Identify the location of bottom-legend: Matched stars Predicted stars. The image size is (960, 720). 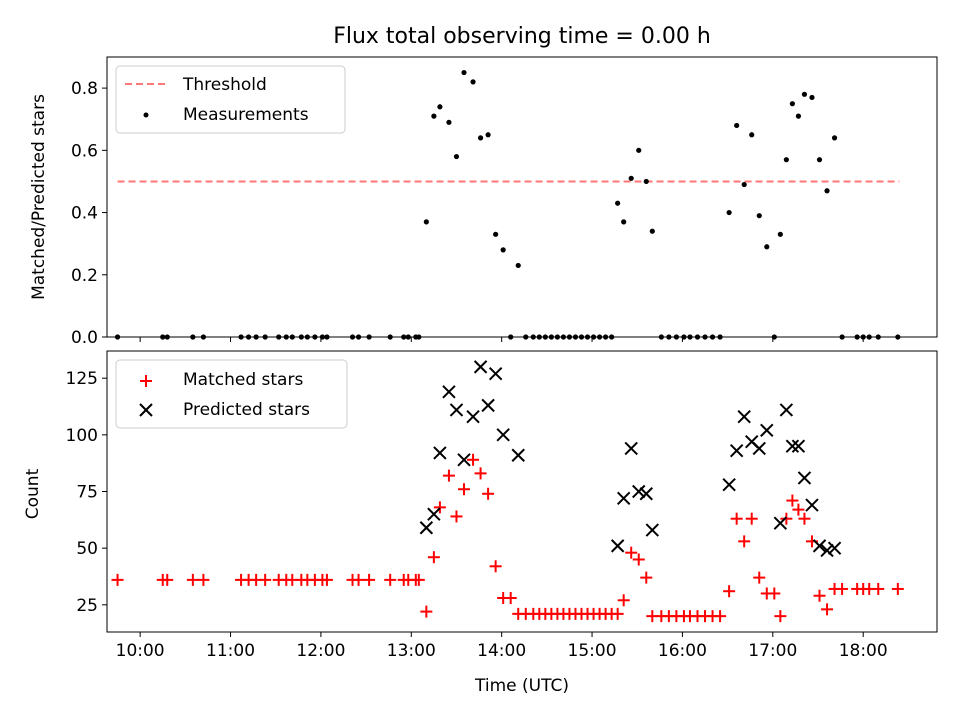
(231, 394).